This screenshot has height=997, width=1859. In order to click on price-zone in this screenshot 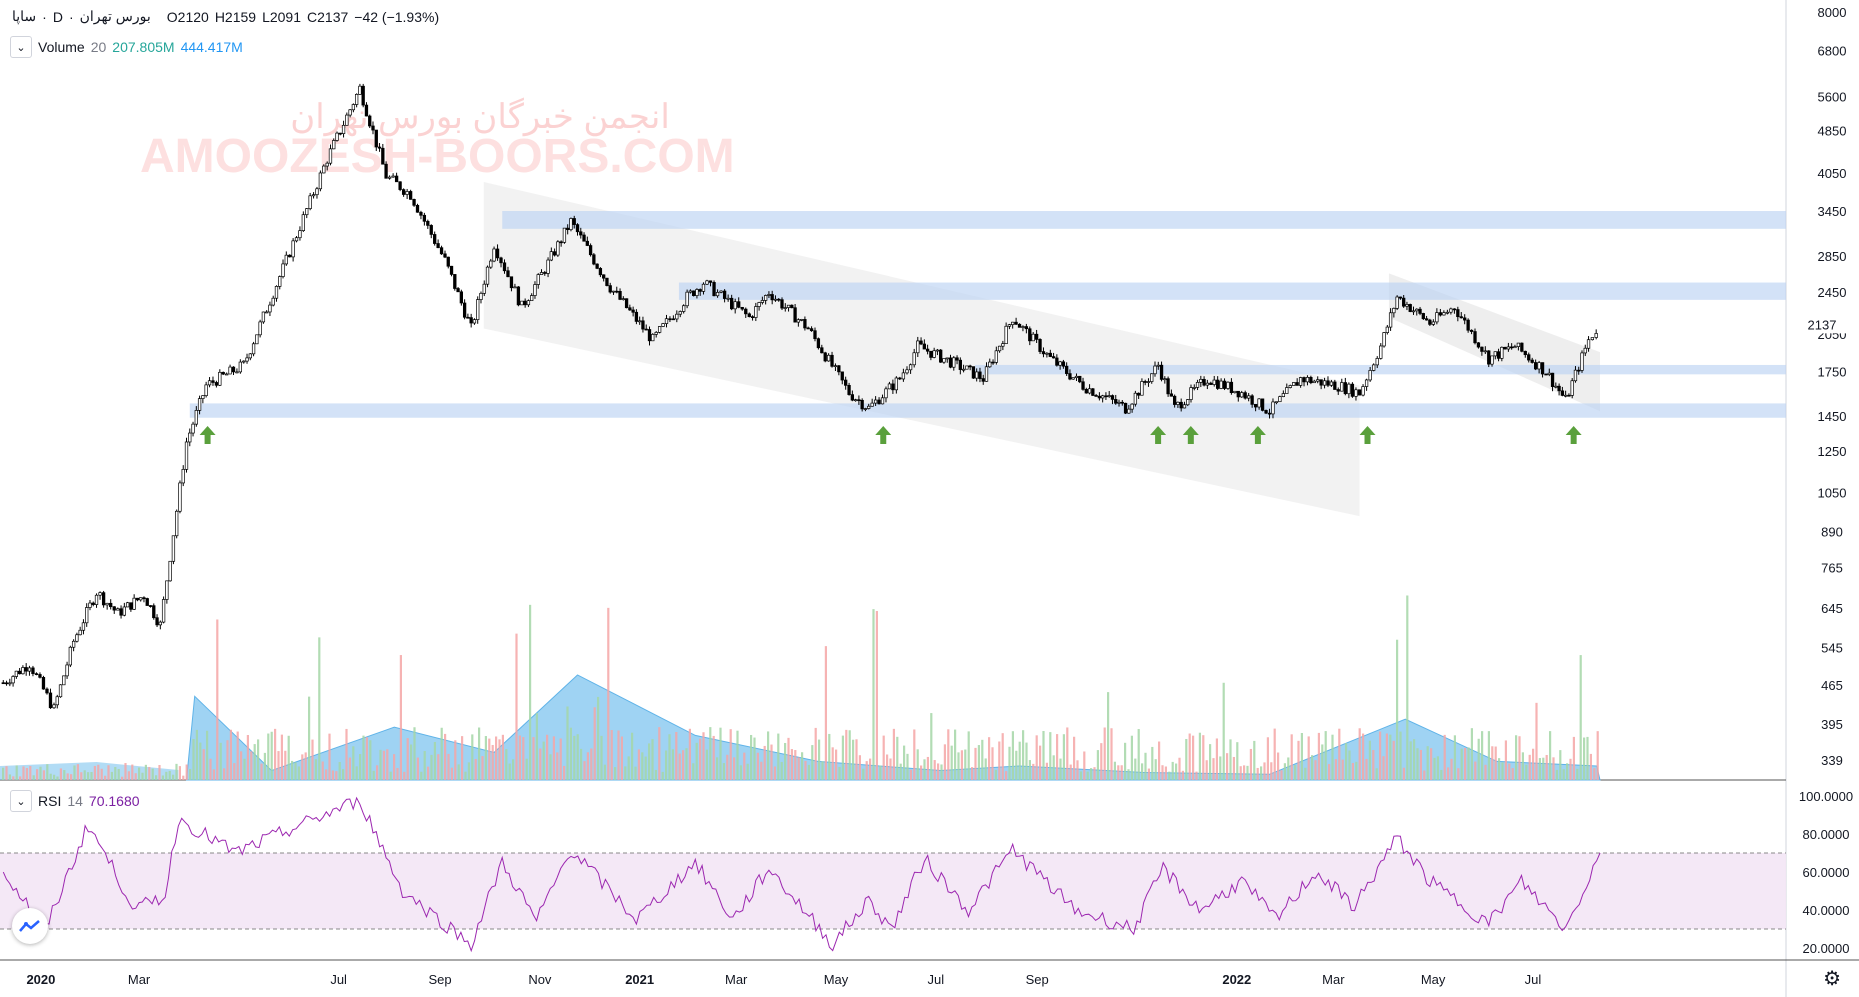, I will do `click(1380, 369)`.